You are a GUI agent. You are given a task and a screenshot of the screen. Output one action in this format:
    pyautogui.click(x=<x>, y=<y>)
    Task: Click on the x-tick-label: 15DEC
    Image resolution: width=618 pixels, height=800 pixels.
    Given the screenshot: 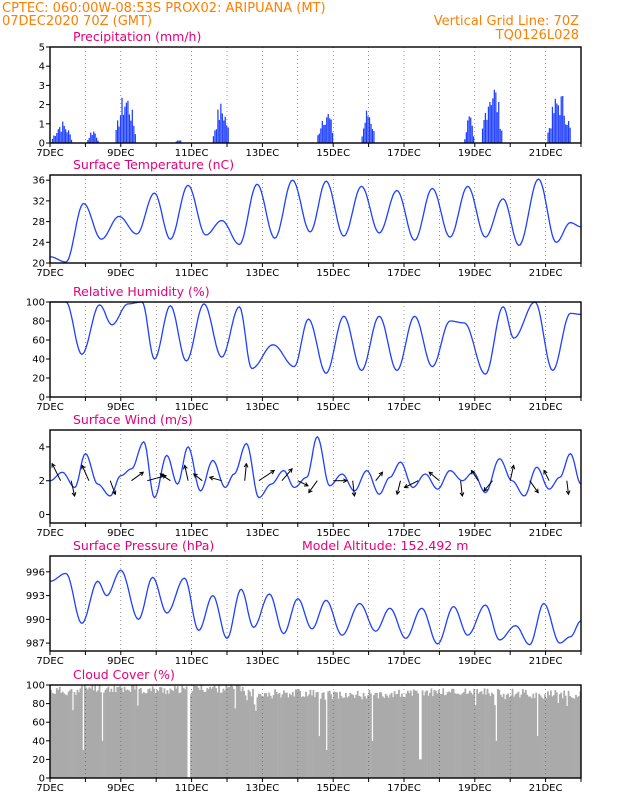 What is the action you would take?
    pyautogui.click(x=333, y=153)
    